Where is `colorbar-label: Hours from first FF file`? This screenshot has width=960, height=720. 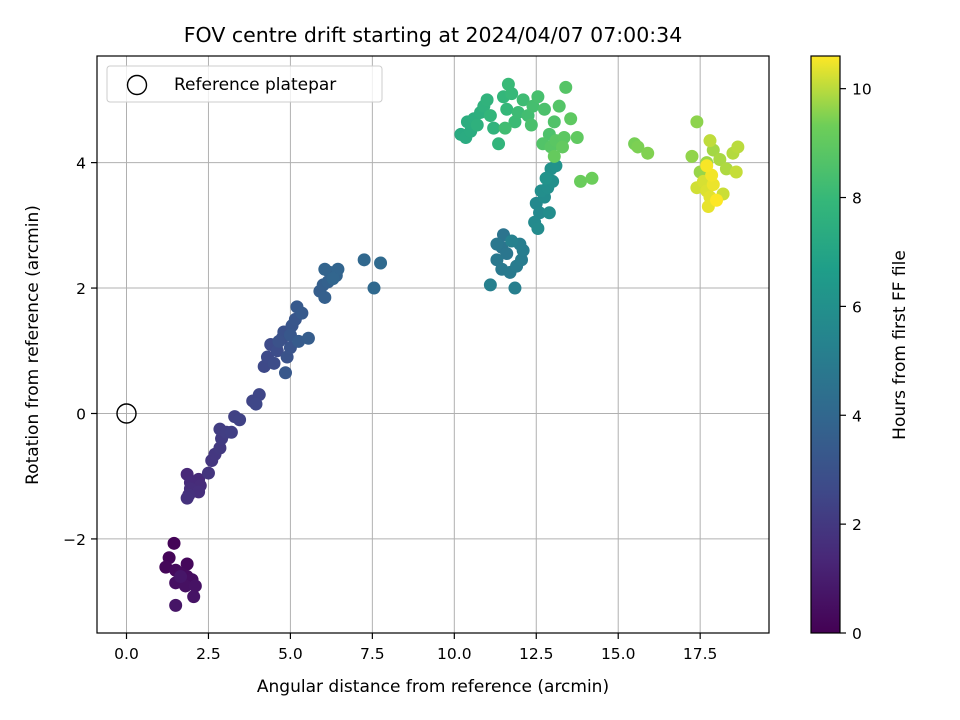
colorbar-label: Hours from first FF file is located at coordinates (900, 345).